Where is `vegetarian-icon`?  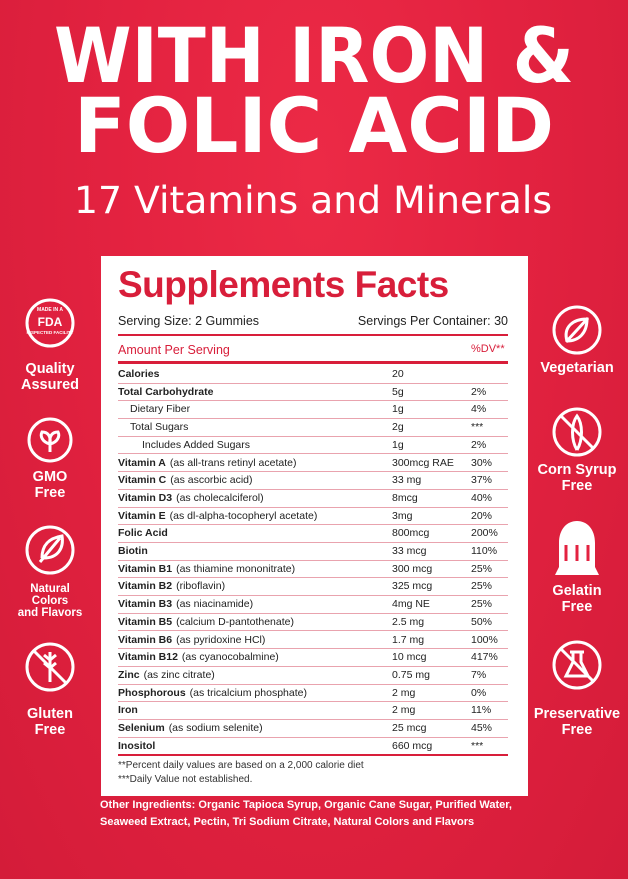
vegetarian-icon is located at coordinates (577, 330).